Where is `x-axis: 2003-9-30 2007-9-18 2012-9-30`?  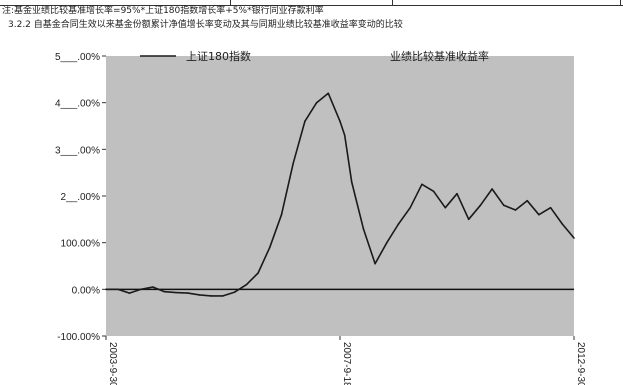 x-axis: 2003-9-30 2007-9-18 2012-9-30 is located at coordinates (345, 360).